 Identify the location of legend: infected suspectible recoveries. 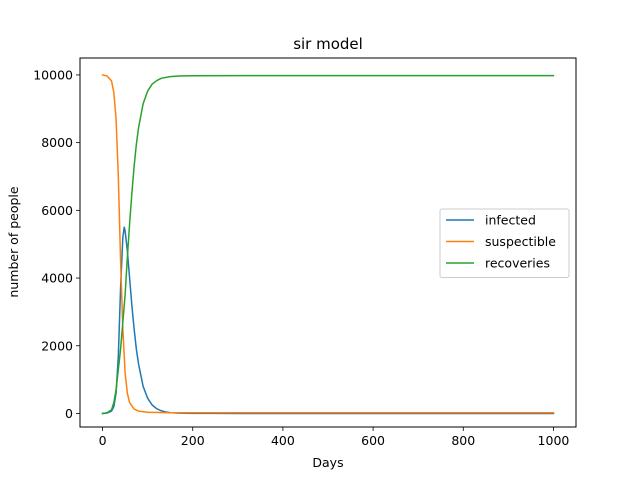
(504, 243).